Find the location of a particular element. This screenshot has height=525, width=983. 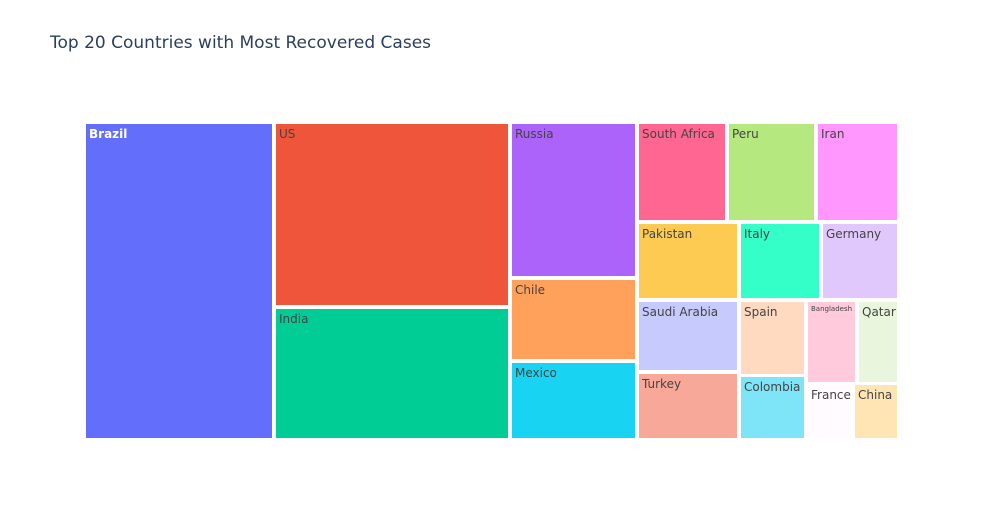

tile-label-pakistan: Pakistan is located at coordinates (667, 234).